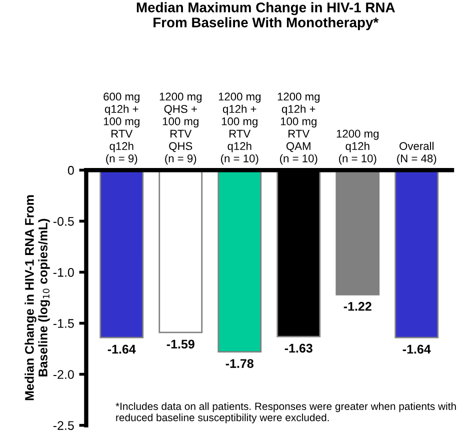 This screenshot has height=434, width=466. Describe the element at coordinates (239, 128) in the screenshot. I see `x-tick-label: 1200 mg q12h + 100 mg RTV q12h (n = 10)` at that location.